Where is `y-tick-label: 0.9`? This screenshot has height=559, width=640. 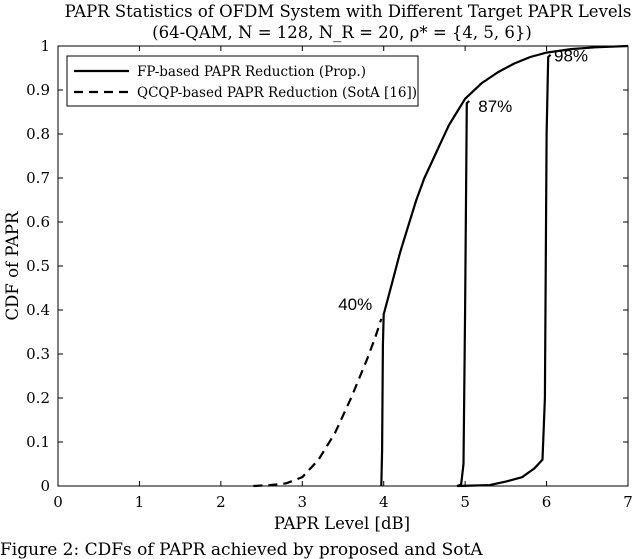 y-tick-label: 0.9 is located at coordinates (38, 90).